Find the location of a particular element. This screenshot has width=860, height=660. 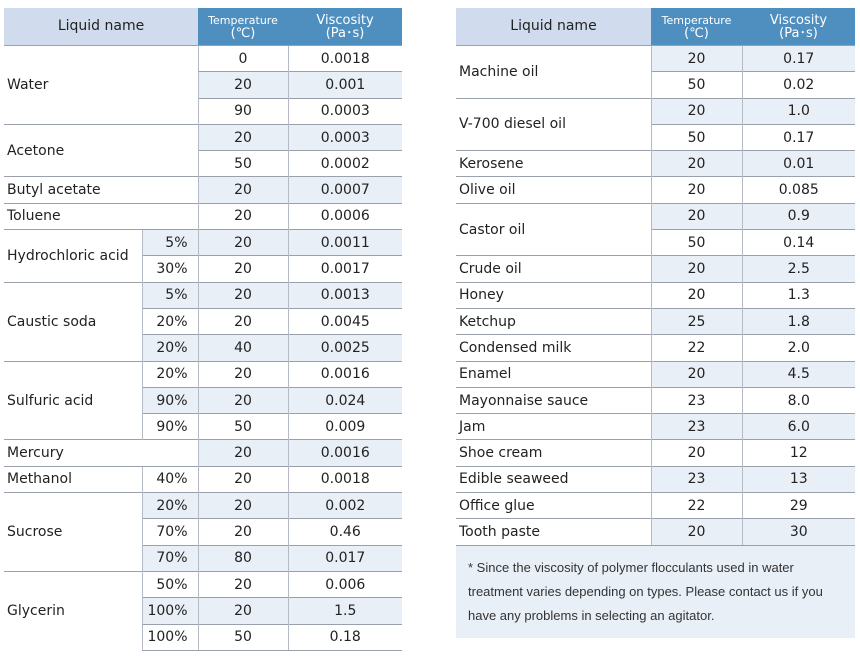

table-row: 50 0.02 is located at coordinates (655, 85).